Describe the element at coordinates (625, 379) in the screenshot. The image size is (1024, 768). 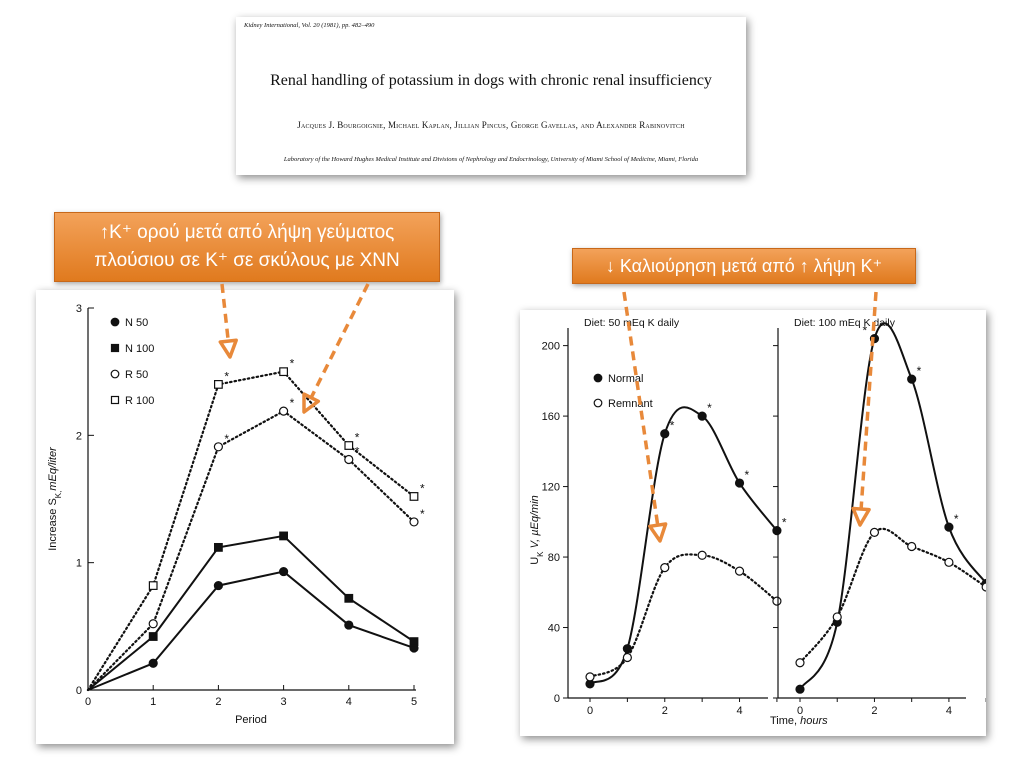
I see `legend-label: Normal` at that location.